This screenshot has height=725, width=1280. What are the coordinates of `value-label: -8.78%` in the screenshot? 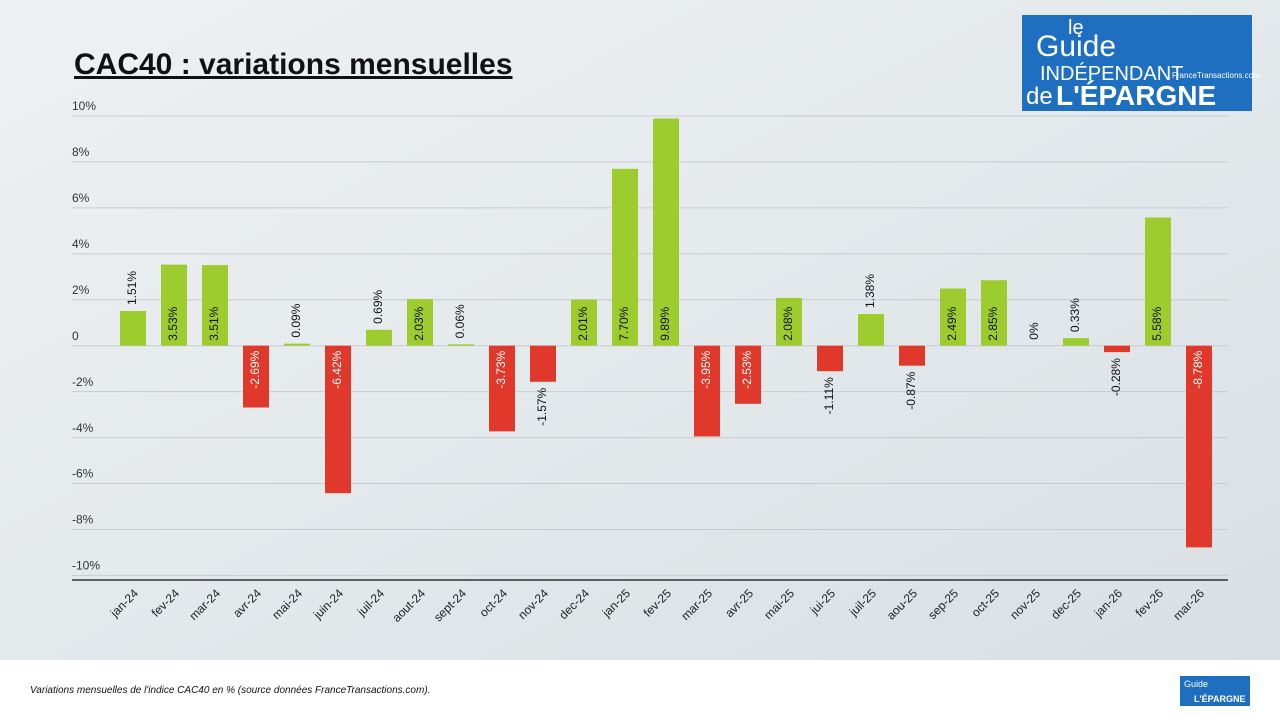 It's located at (1198, 369).